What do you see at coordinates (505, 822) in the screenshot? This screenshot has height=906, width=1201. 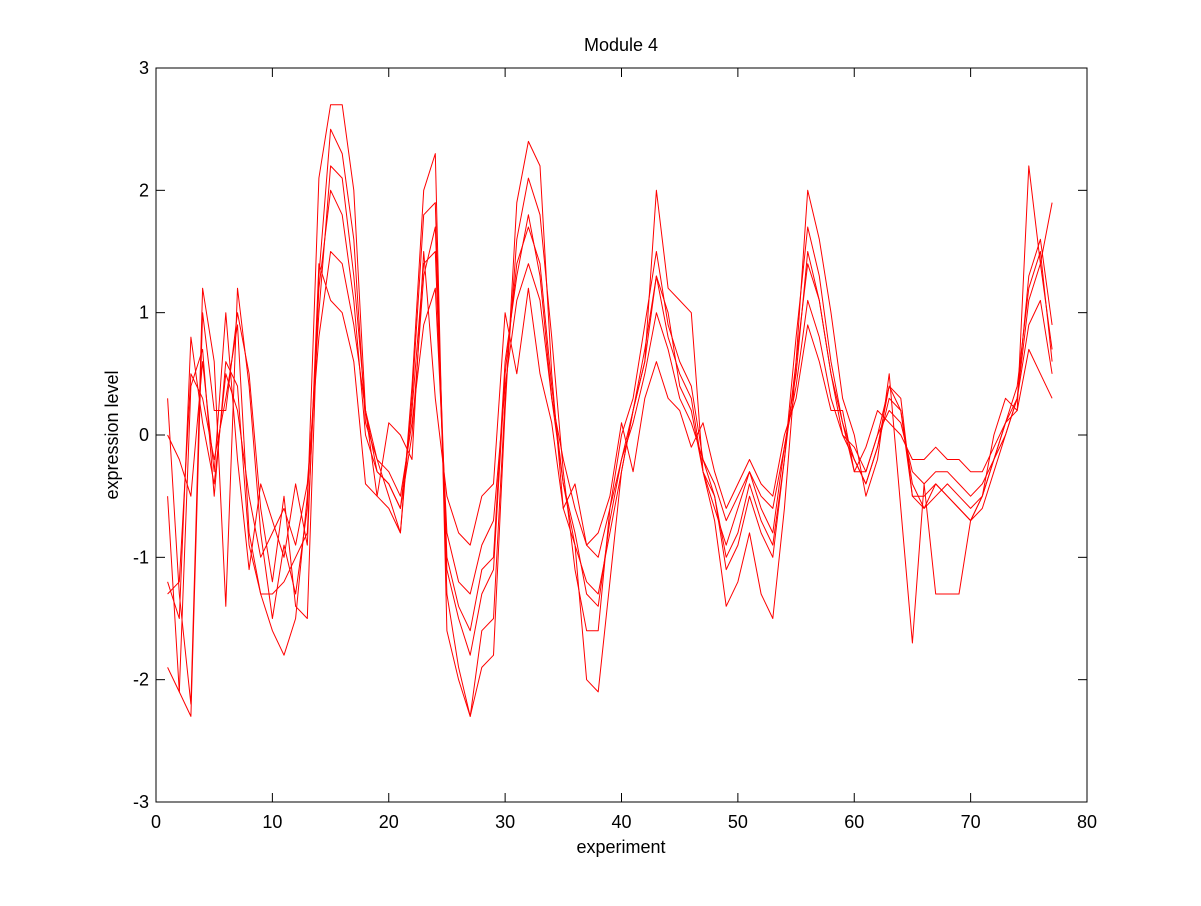 I see `x-tick-label: 30` at bounding box center [505, 822].